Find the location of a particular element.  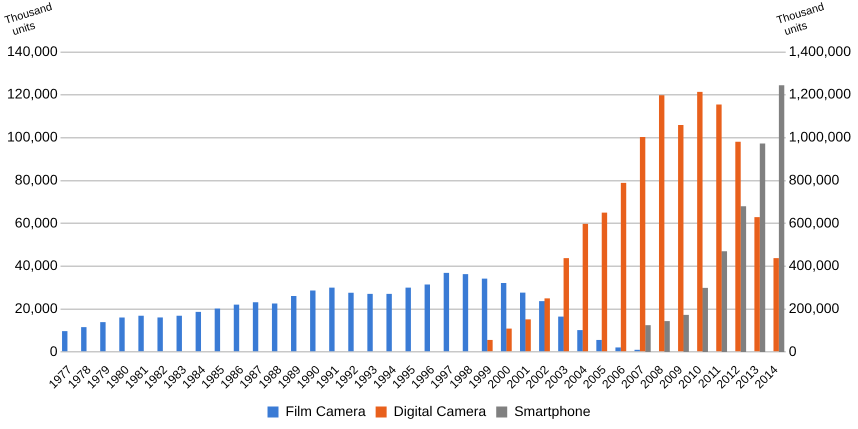

y2-tick-label: 1,000,000 is located at coordinates (820, 136).